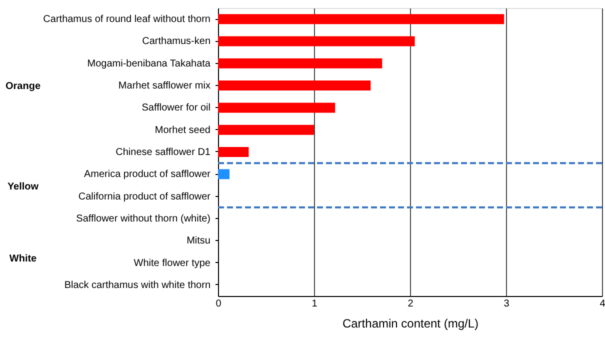 The height and width of the screenshot is (337, 605). Describe the element at coordinates (163, 152) in the screenshot. I see `y-tick-label: Chinese safflower D1` at that location.